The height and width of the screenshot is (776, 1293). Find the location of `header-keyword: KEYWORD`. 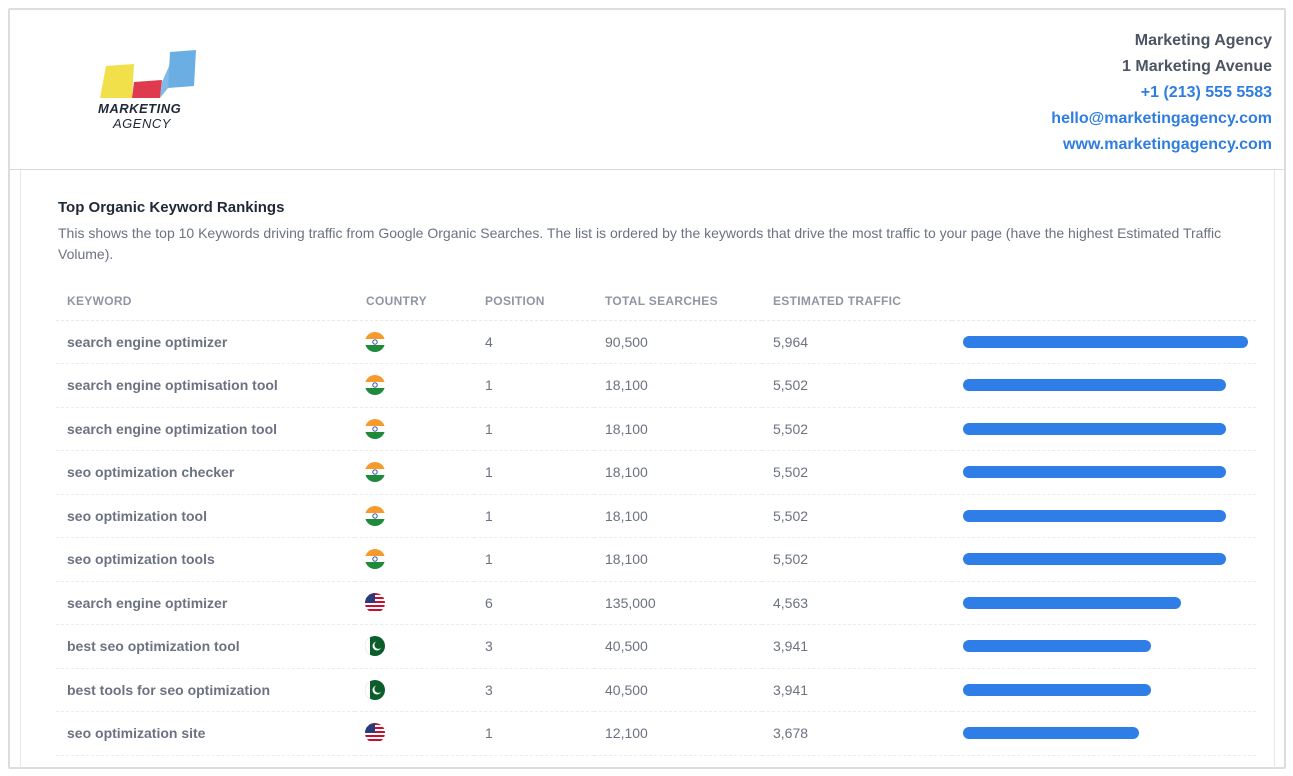

header-keyword: KEYWORD is located at coordinates (205, 302).